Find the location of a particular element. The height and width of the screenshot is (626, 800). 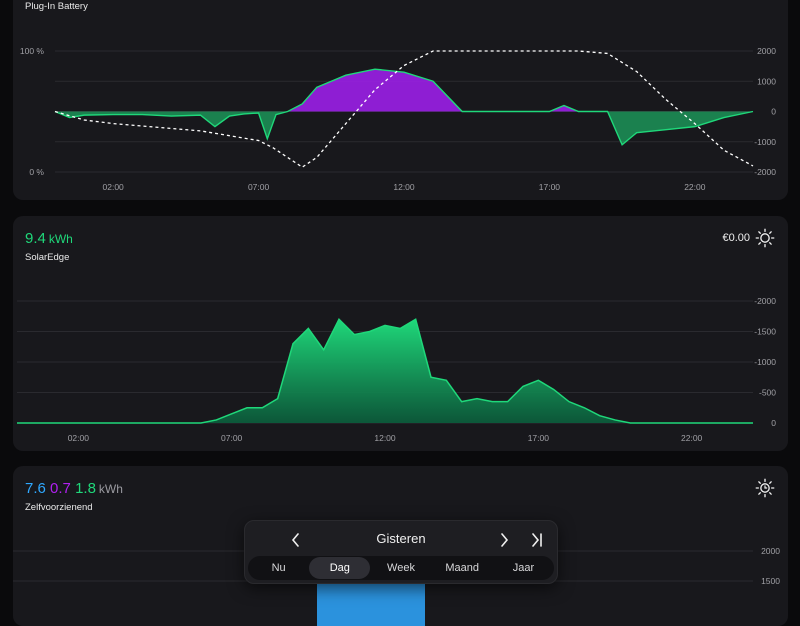

battery-right-tick: 2000 is located at coordinates (766, 51).